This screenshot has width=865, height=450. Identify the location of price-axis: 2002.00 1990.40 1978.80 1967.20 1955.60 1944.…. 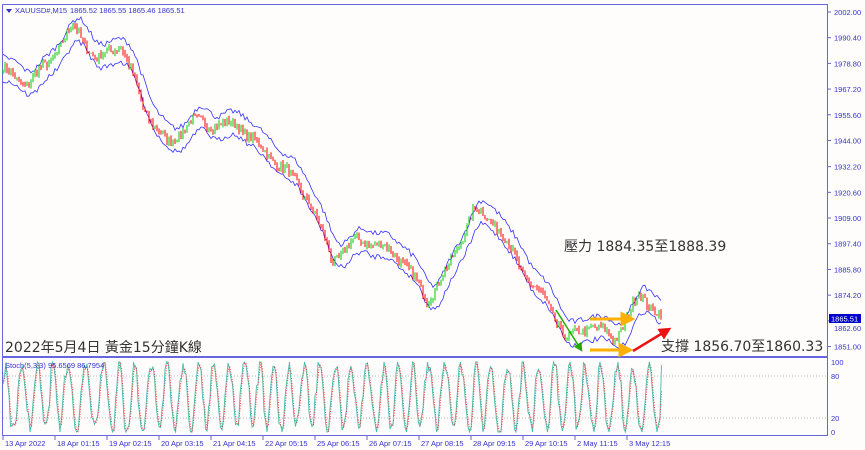
(844, 180).